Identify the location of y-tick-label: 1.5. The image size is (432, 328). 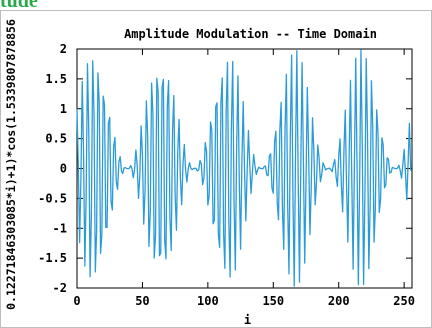
(56, 79).